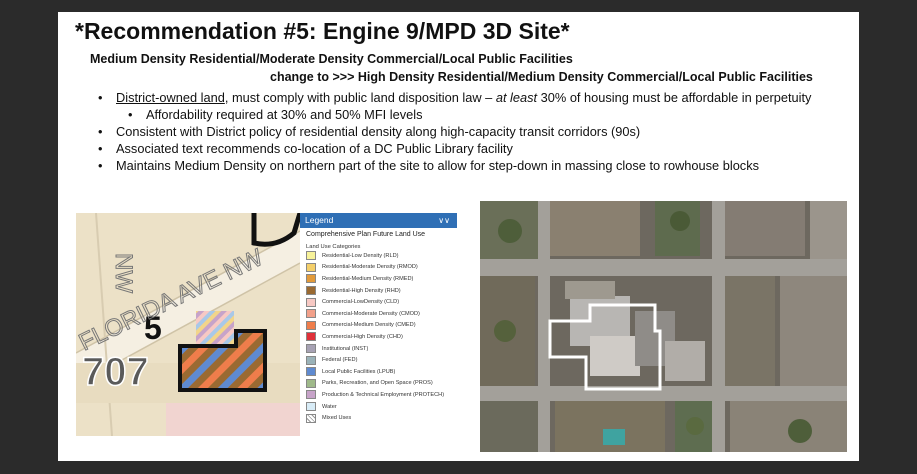 The width and height of the screenshot is (917, 474). I want to click on legend-item: Institutional (INST), so click(378, 349).